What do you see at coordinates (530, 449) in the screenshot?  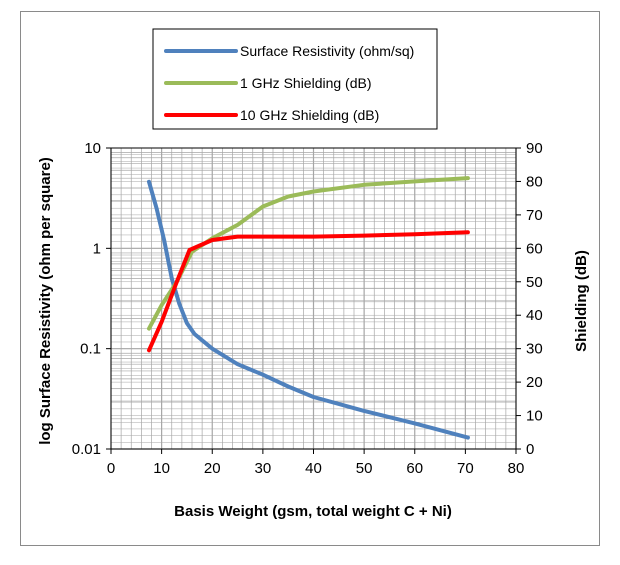 I see `y2-tick-label: 0` at bounding box center [530, 449].